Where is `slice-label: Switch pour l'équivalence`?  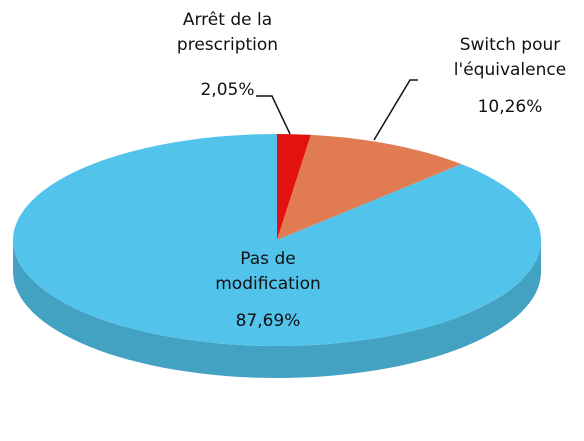 slice-label: Switch pour l'équivalence is located at coordinates (510, 57).